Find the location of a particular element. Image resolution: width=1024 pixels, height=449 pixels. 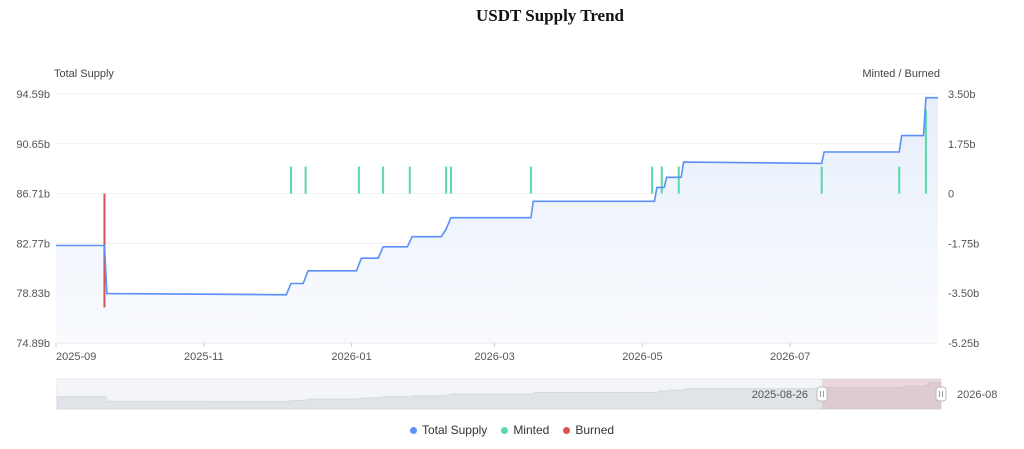

x-tick-label: 2025-11 is located at coordinates (204, 357).